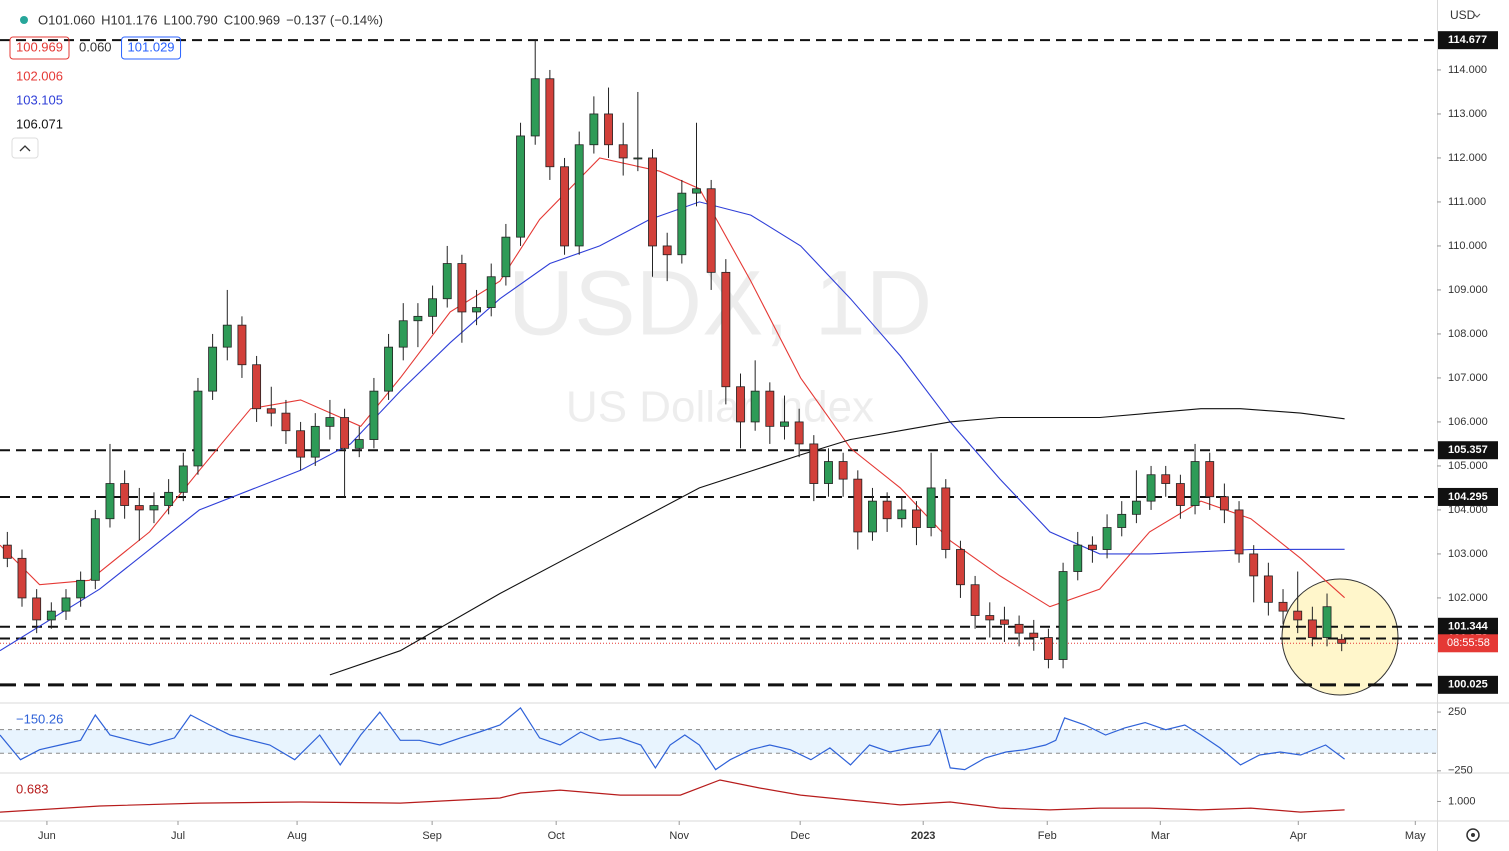 The height and width of the screenshot is (851, 1509). I want to click on indicator-line, so click(672, 739).